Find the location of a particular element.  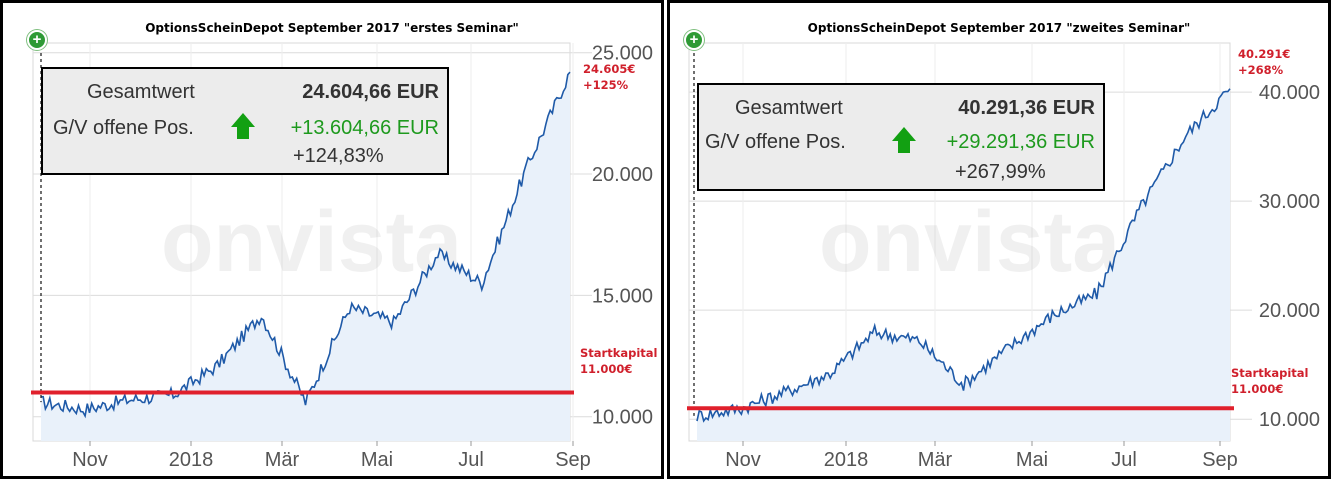

current-value-label: 24.605€ is located at coordinates (609, 69).